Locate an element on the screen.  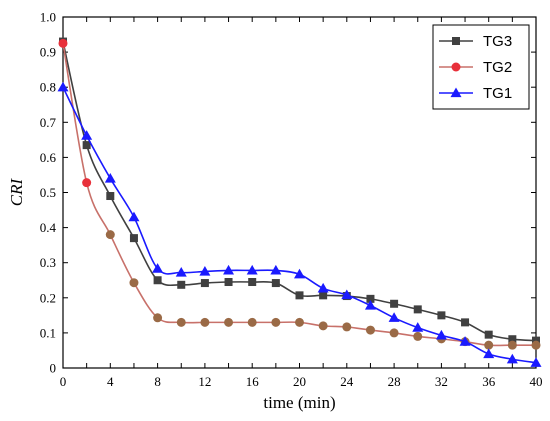
y-axis-title: CRI is located at coordinates (16, 191).